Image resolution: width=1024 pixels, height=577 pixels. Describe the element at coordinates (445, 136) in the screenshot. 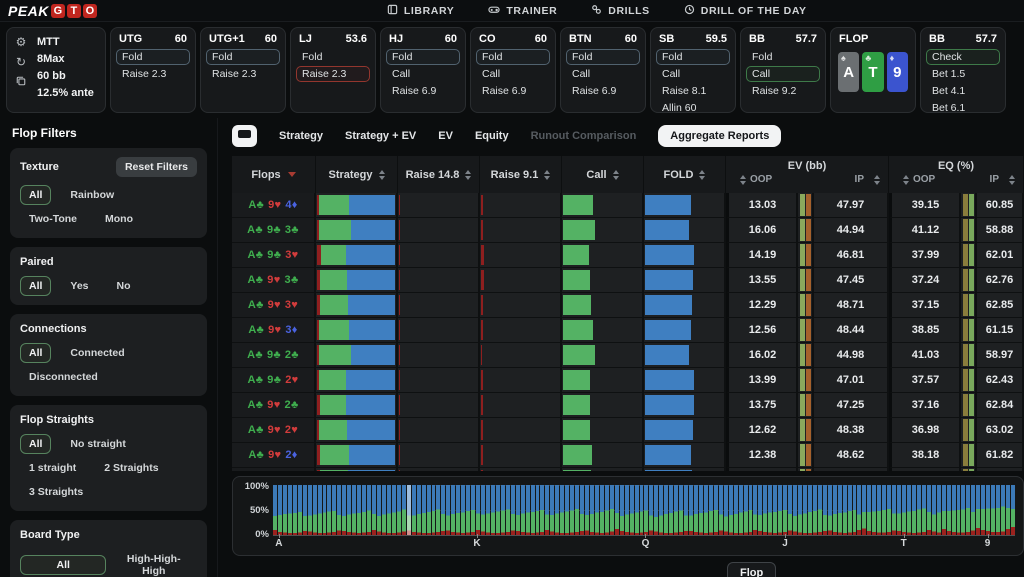

I see `tab-ev: EV` at that location.